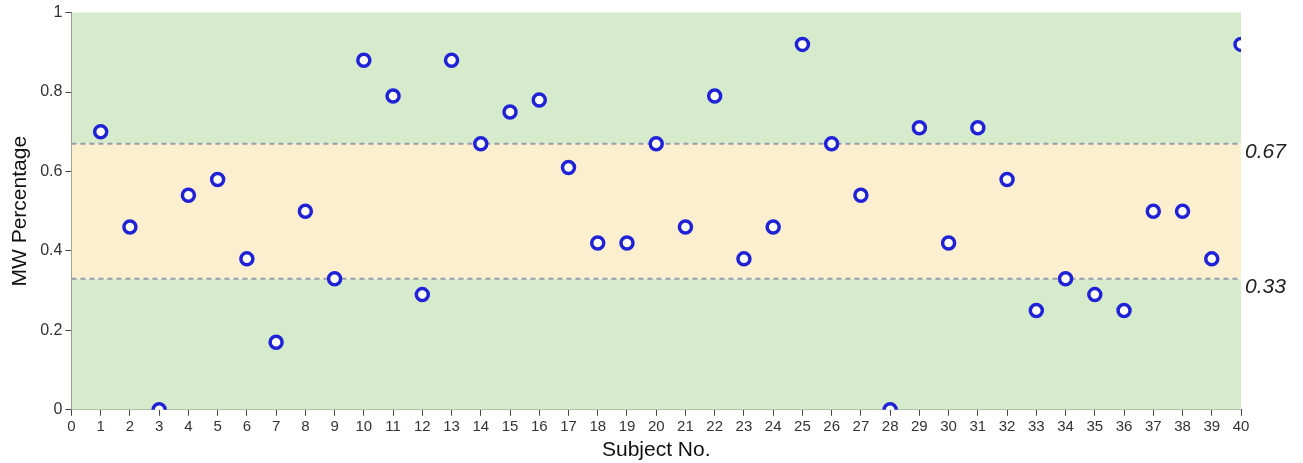 The height and width of the screenshot is (463, 1303). Describe the element at coordinates (130, 425) in the screenshot. I see `x-tick-label: 2` at that location.